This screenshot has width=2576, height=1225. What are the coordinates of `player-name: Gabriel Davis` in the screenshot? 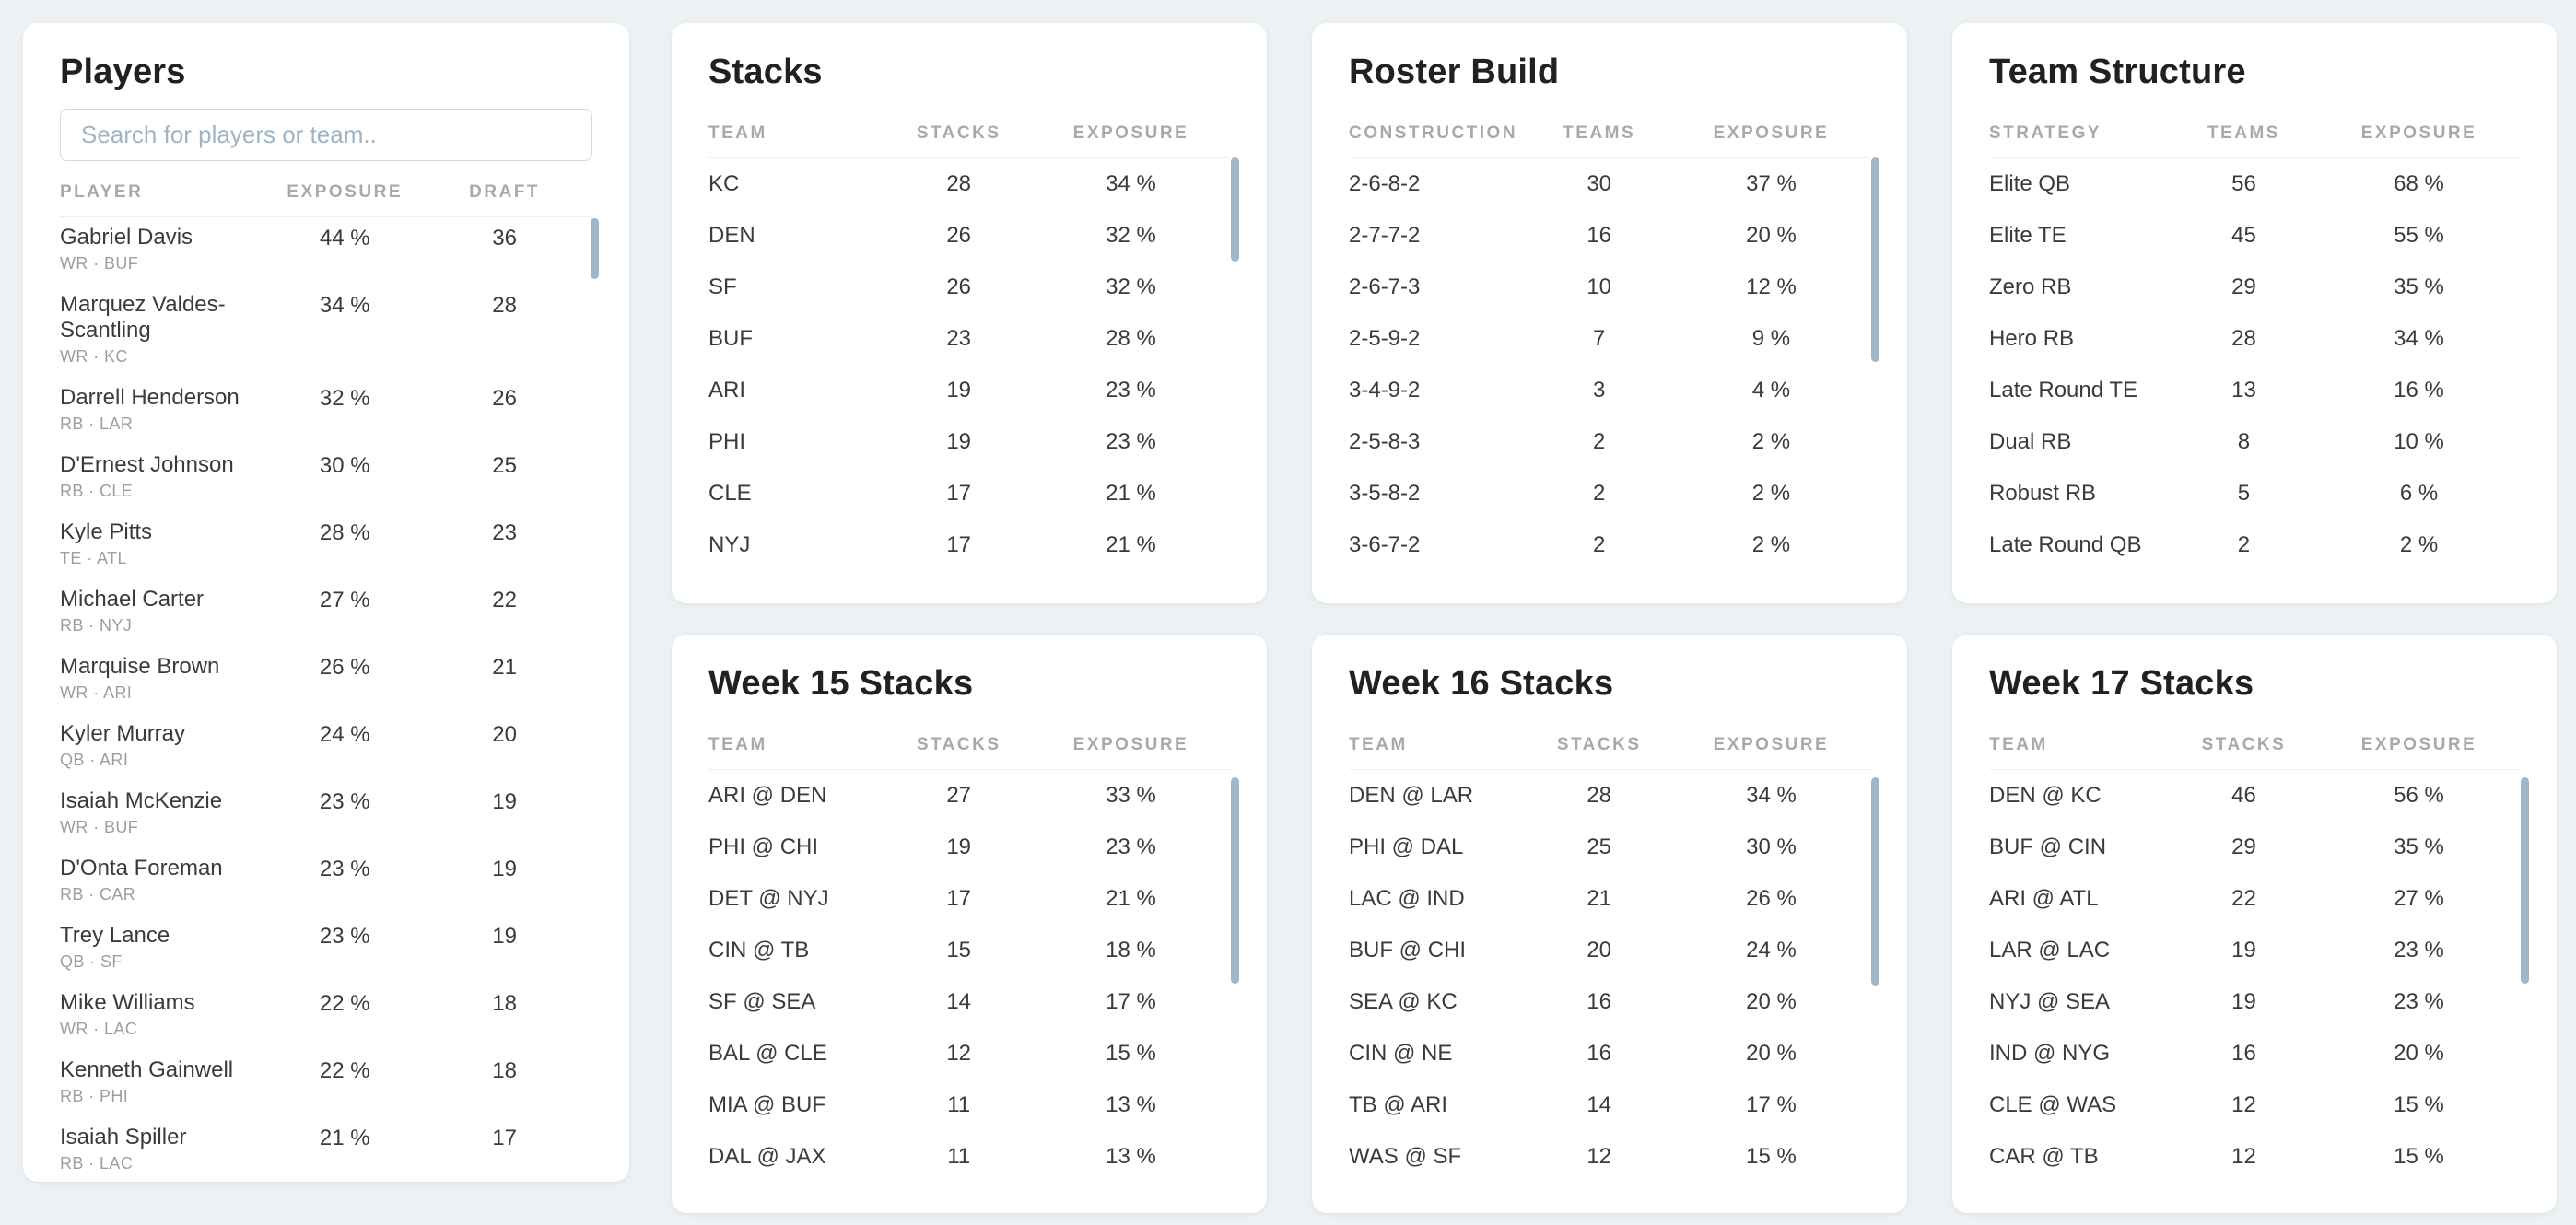 It's located at (126, 237).